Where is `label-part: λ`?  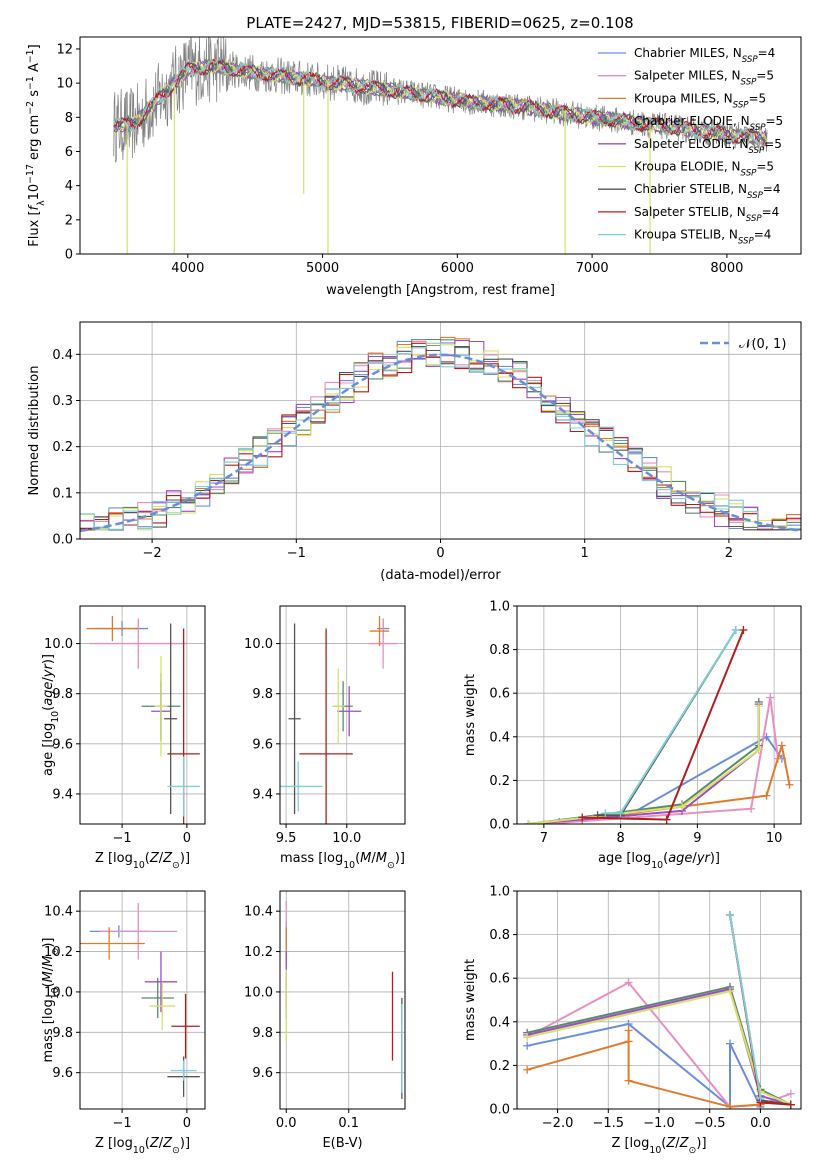 label-part: λ is located at coordinates (41, 203).